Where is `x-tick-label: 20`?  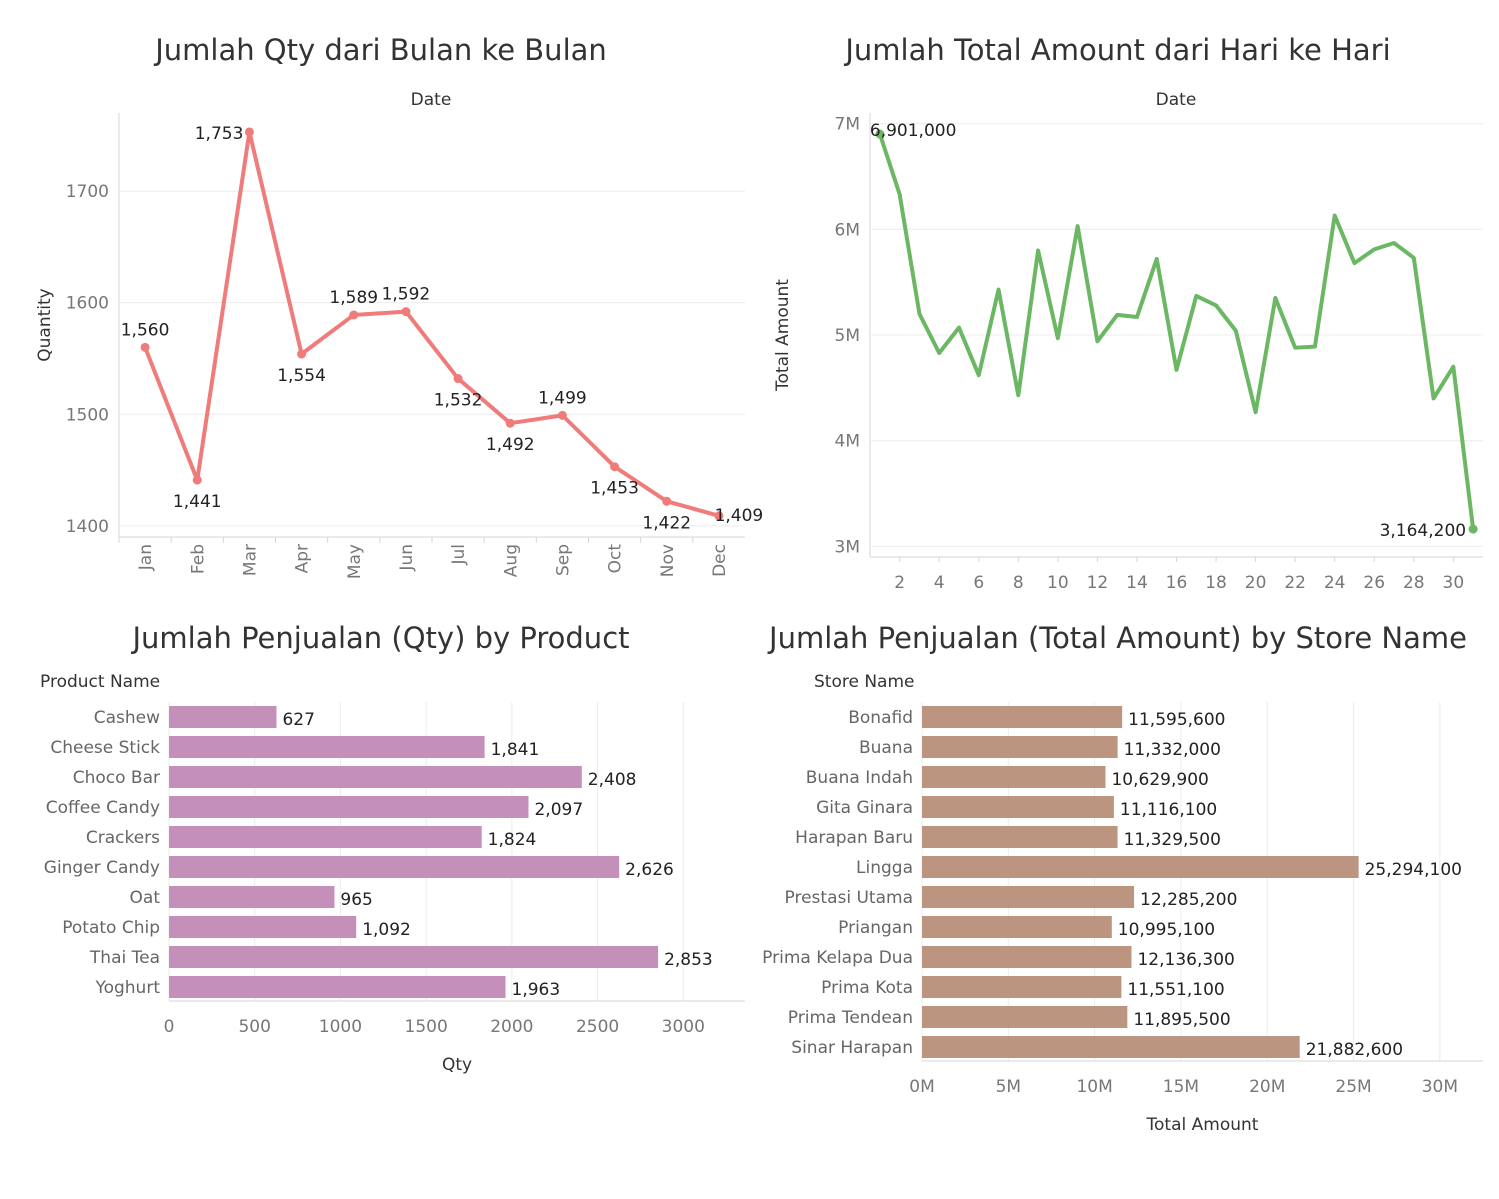
x-tick-label: 20 is located at coordinates (1256, 583).